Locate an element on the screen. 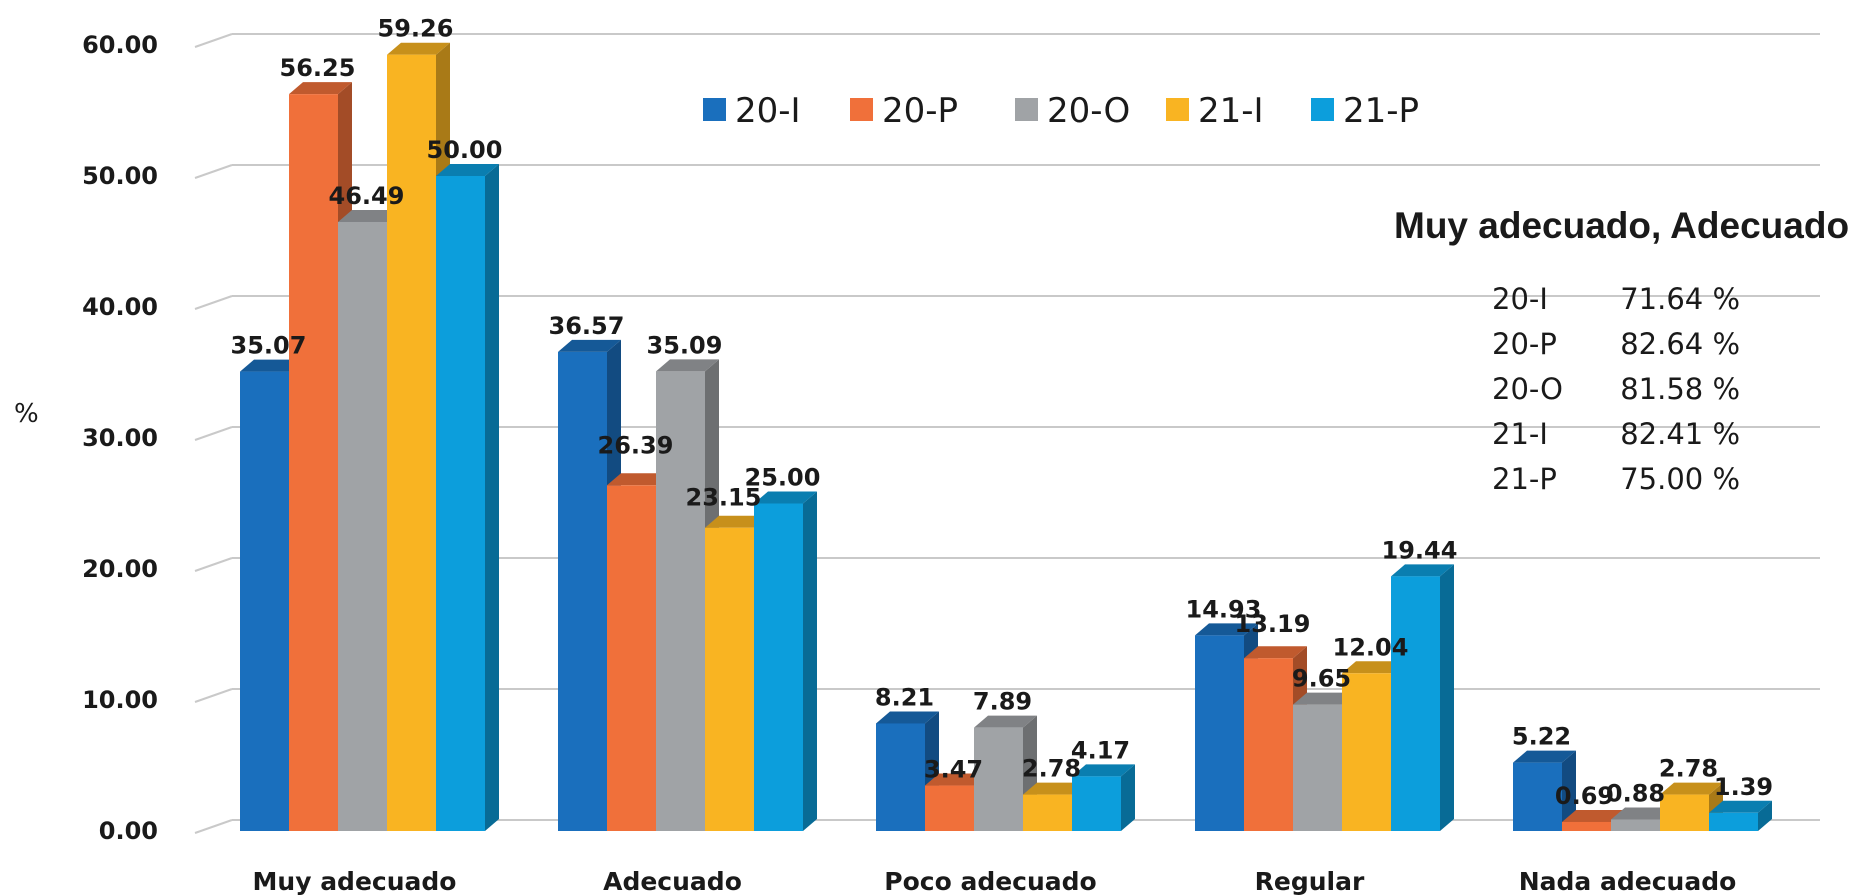  y-tick-label: 50.00 is located at coordinates (120, 176).